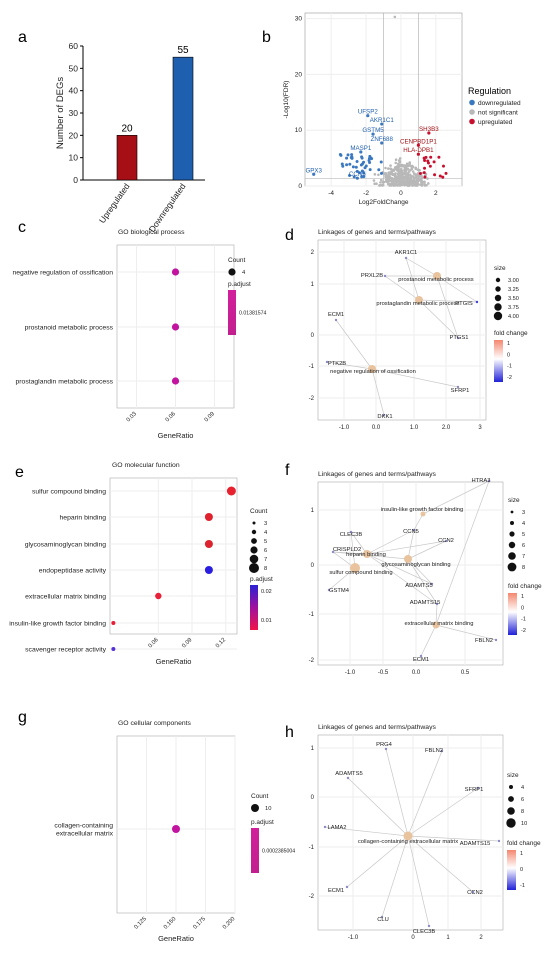  I want to click on x-axis-label: GeneRatio, so click(176, 435).